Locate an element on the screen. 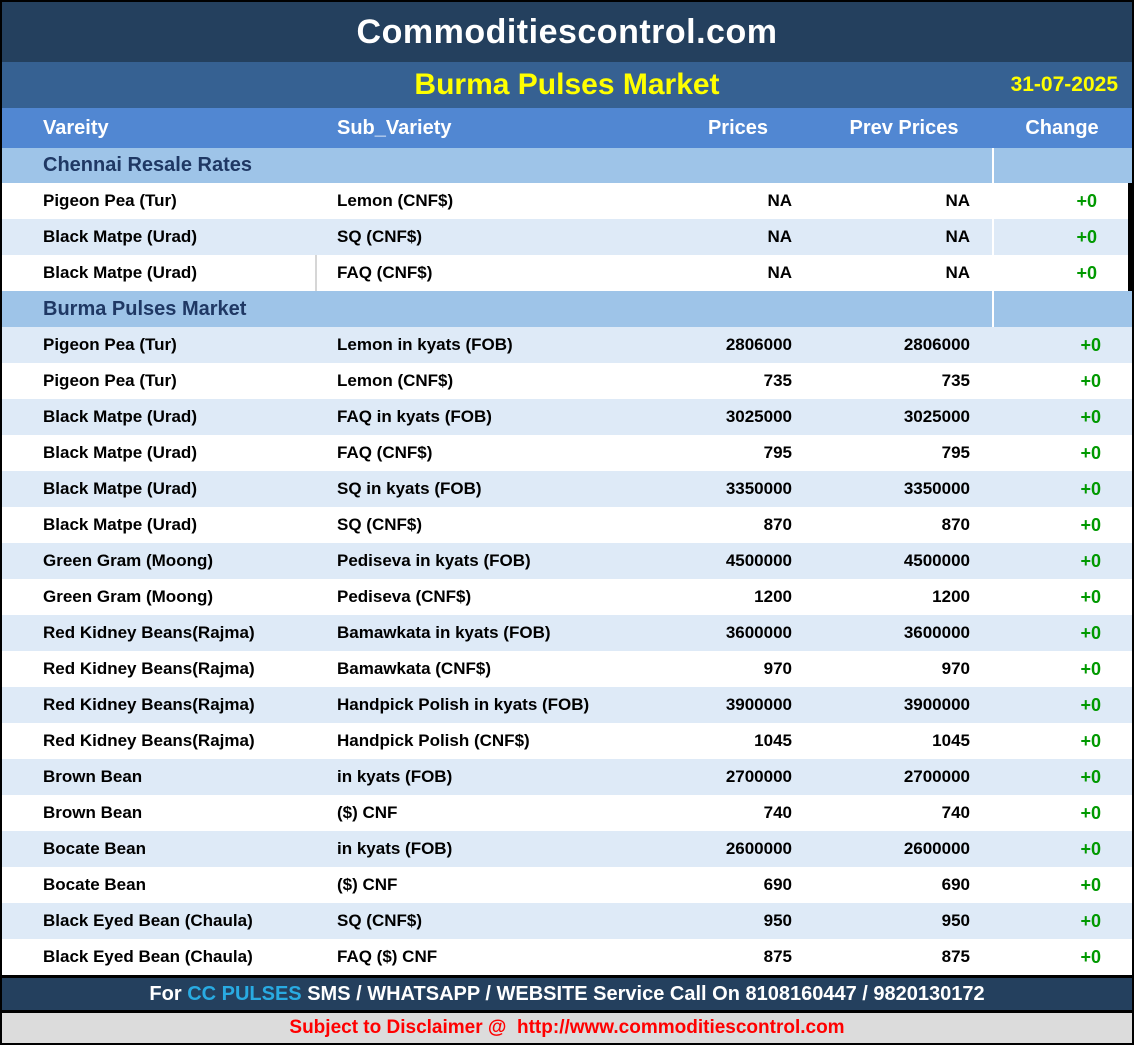  table-row: Black Matpe (Urad) FAQ (CNF$) 795 795 +0 is located at coordinates (567, 453).